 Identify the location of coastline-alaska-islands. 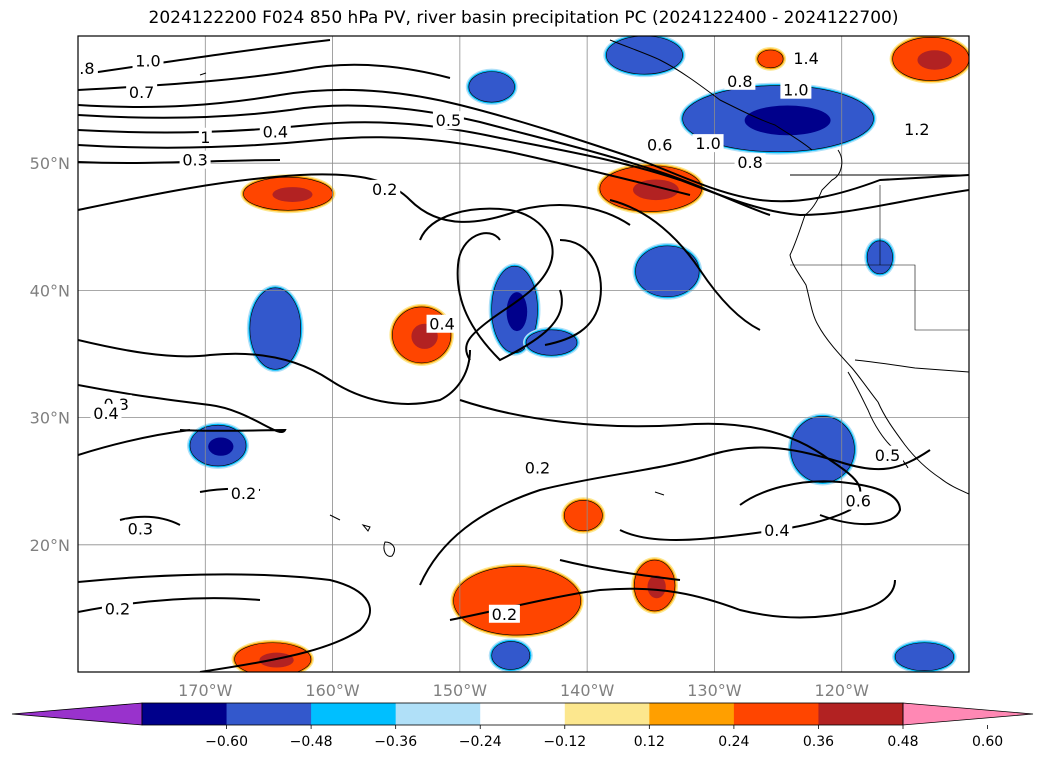
(711, 95).